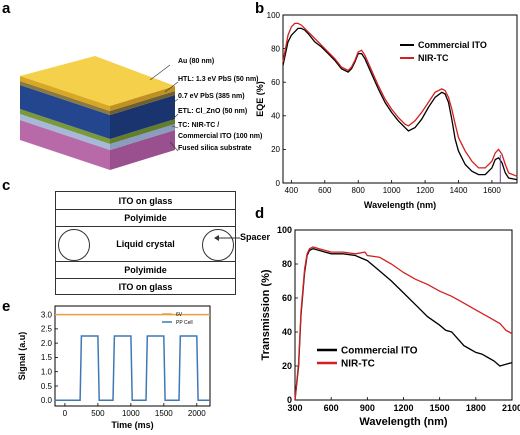  I want to click on panel-label-d: d, so click(260, 213).